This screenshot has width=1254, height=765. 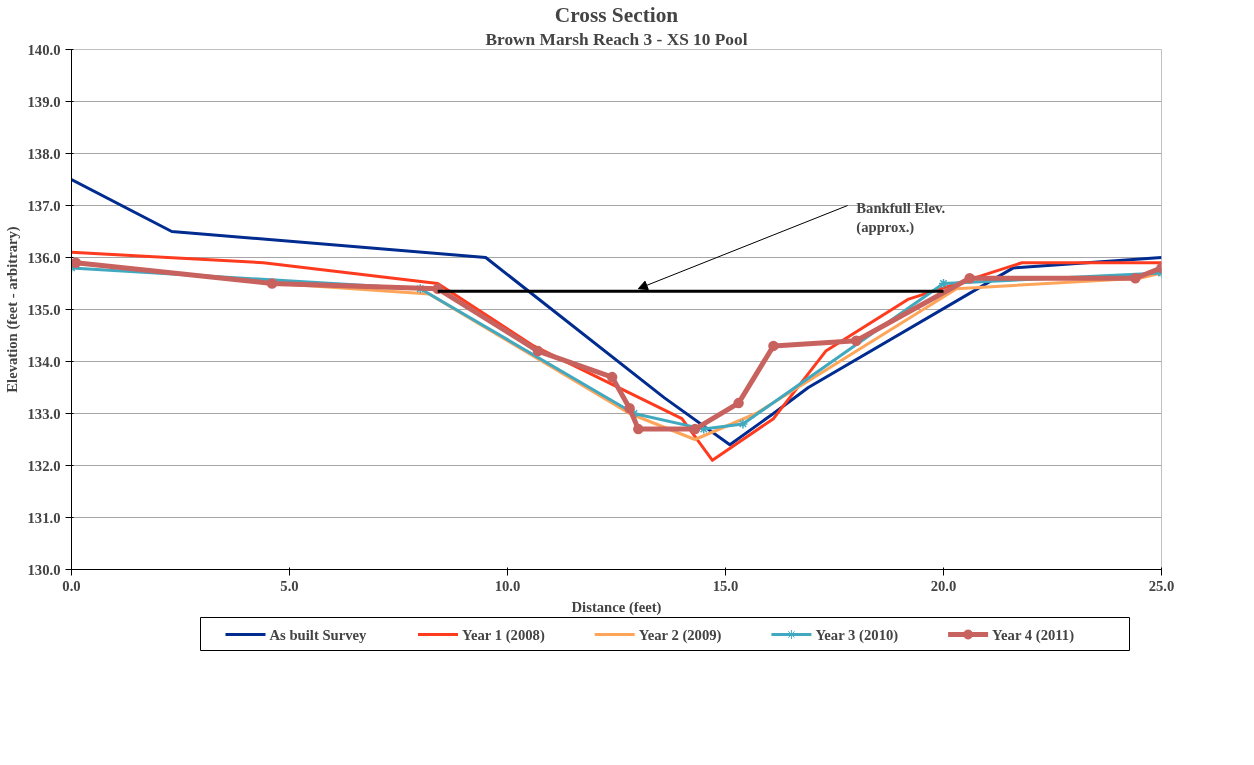 What do you see at coordinates (901, 218) in the screenshot?
I see `annotation: Bankfull Elev. (approx.)` at bounding box center [901, 218].